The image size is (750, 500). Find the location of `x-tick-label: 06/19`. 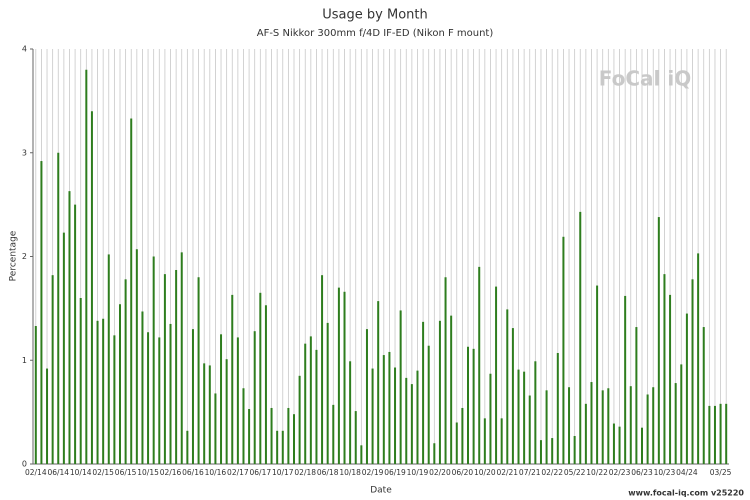

x-tick-label: 06/19 is located at coordinates (395, 472).